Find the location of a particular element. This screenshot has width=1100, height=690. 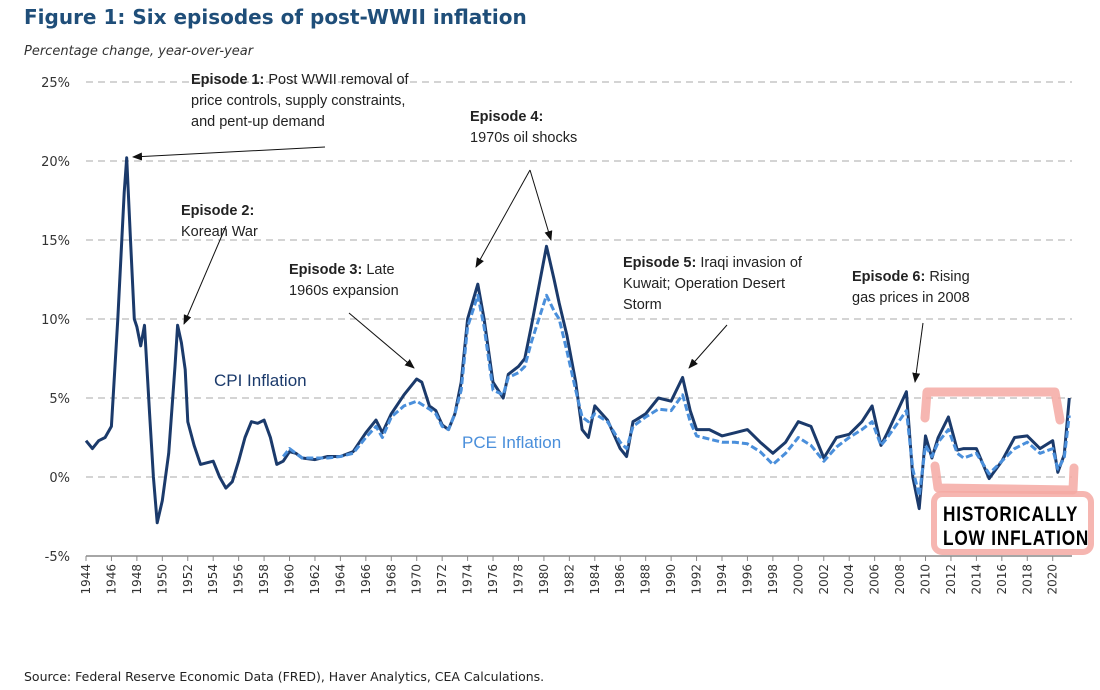

x-tick-label: 1944 is located at coordinates (86, 579).